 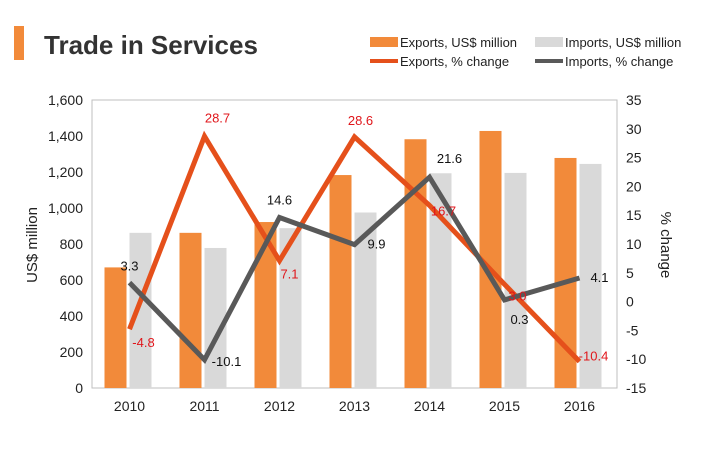 What do you see at coordinates (65, 172) in the screenshot?
I see `y-tick-label: 1,200` at bounding box center [65, 172].